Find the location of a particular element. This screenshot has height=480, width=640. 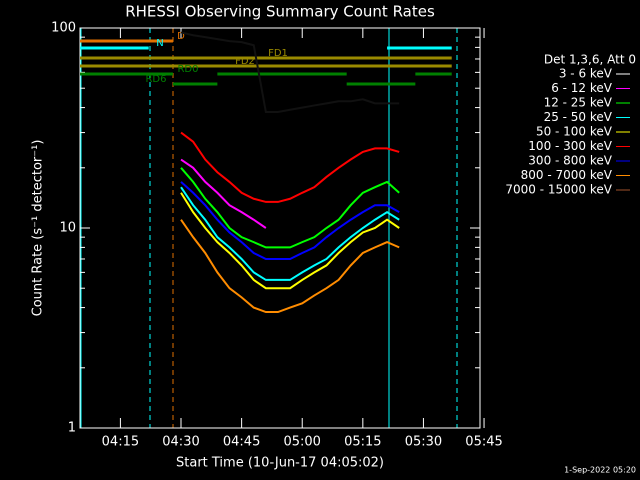

x-tick-label: 05:45 is located at coordinates (483, 442).